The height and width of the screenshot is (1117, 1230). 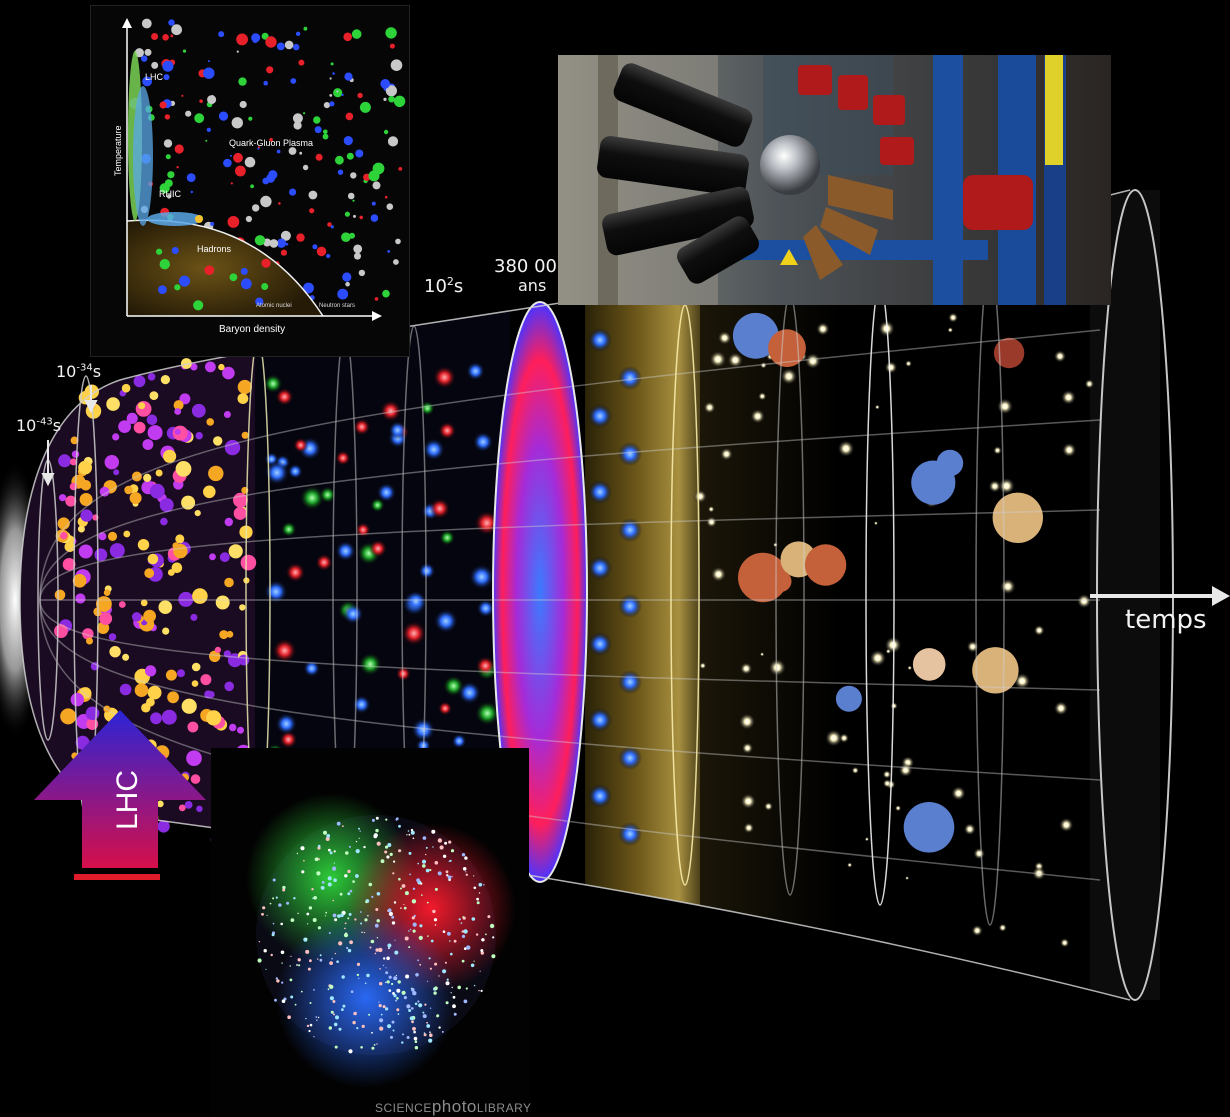 What do you see at coordinates (540, 592) in the screenshot?
I see `cosmic-microwave-background` at bounding box center [540, 592].